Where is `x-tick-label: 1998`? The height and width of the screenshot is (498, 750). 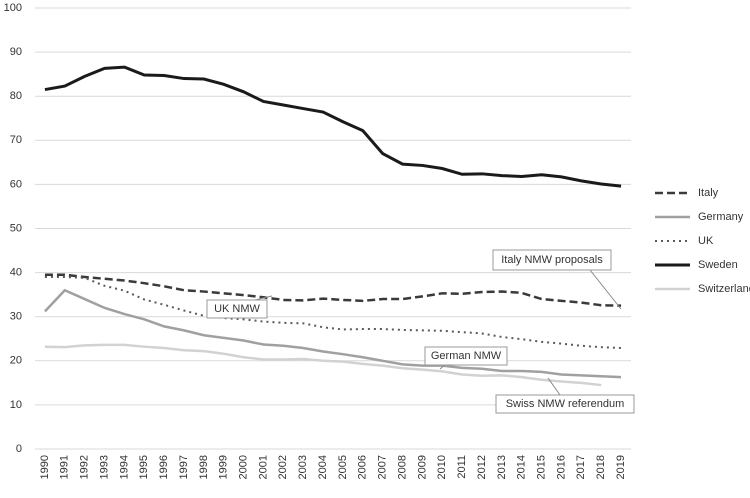
x-tick-label: 1998 is located at coordinates (204, 467).